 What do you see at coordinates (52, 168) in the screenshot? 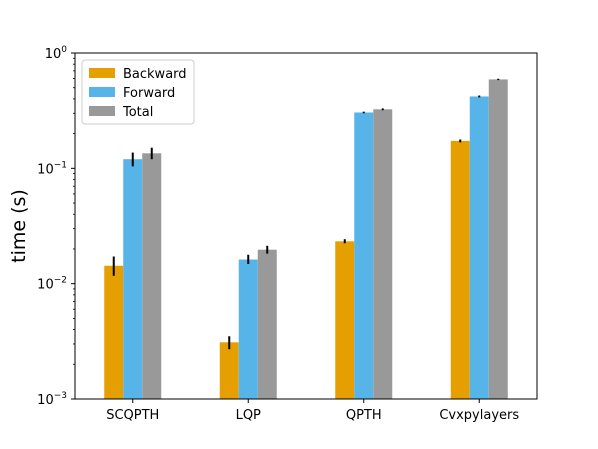
I see `y-tick-label: 10⁻¹` at bounding box center [52, 168].